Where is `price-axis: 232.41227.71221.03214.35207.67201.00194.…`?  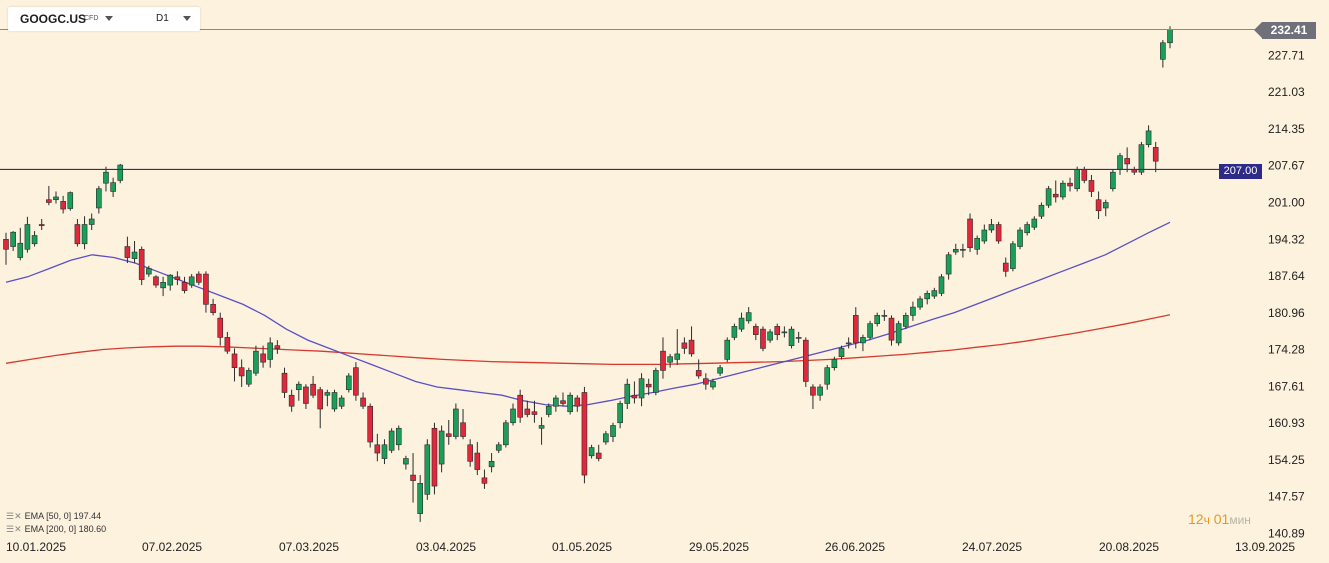 price-axis: 232.41227.71221.03214.35207.67201.00194.… is located at coordinates (1286, 282).